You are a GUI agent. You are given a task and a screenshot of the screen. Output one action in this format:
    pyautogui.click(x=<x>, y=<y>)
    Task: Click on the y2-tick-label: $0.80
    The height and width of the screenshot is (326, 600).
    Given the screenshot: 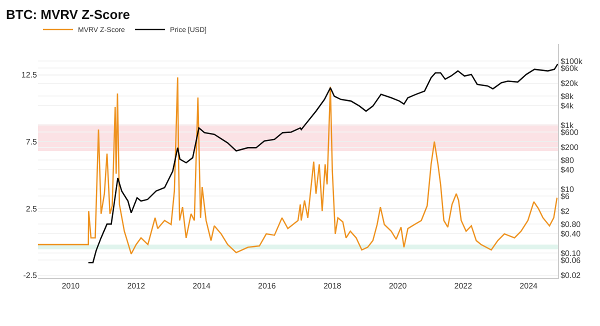 What is the action you would take?
    pyautogui.click(x=571, y=224)
    